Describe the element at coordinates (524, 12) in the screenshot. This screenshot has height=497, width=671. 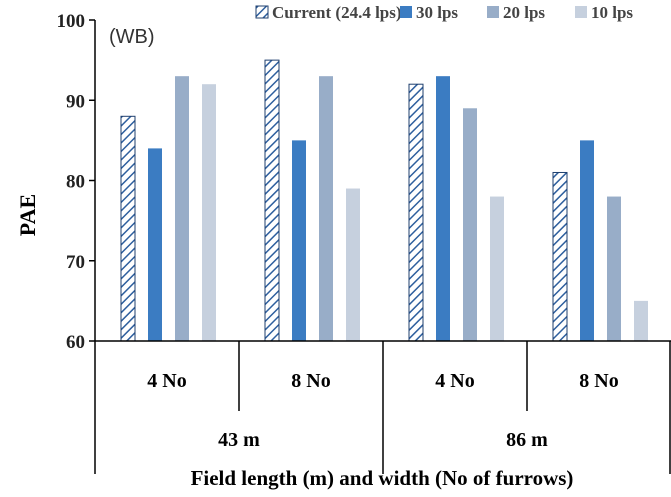
I see `legend-label-3: 20 lps` at that location.